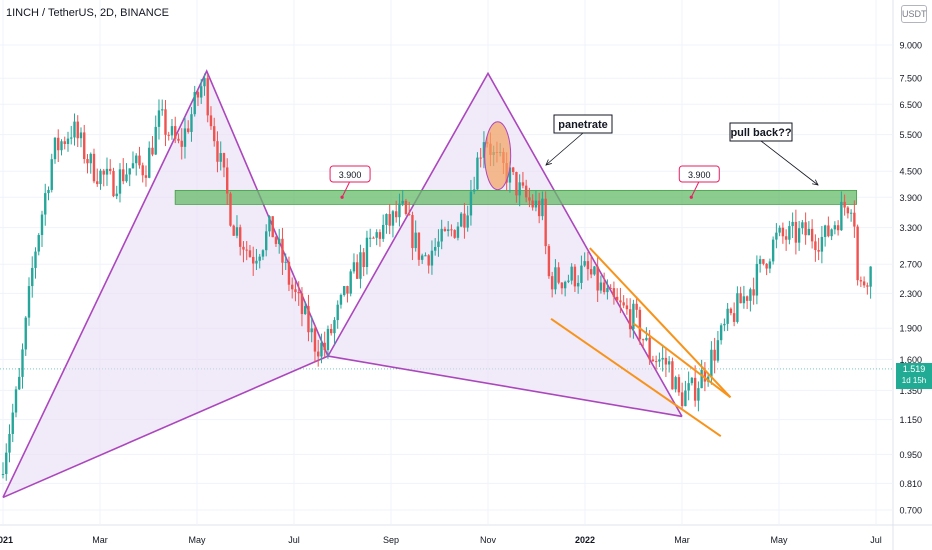 The image size is (932, 550). I want to click on highlight-ellipse, so click(498, 156).